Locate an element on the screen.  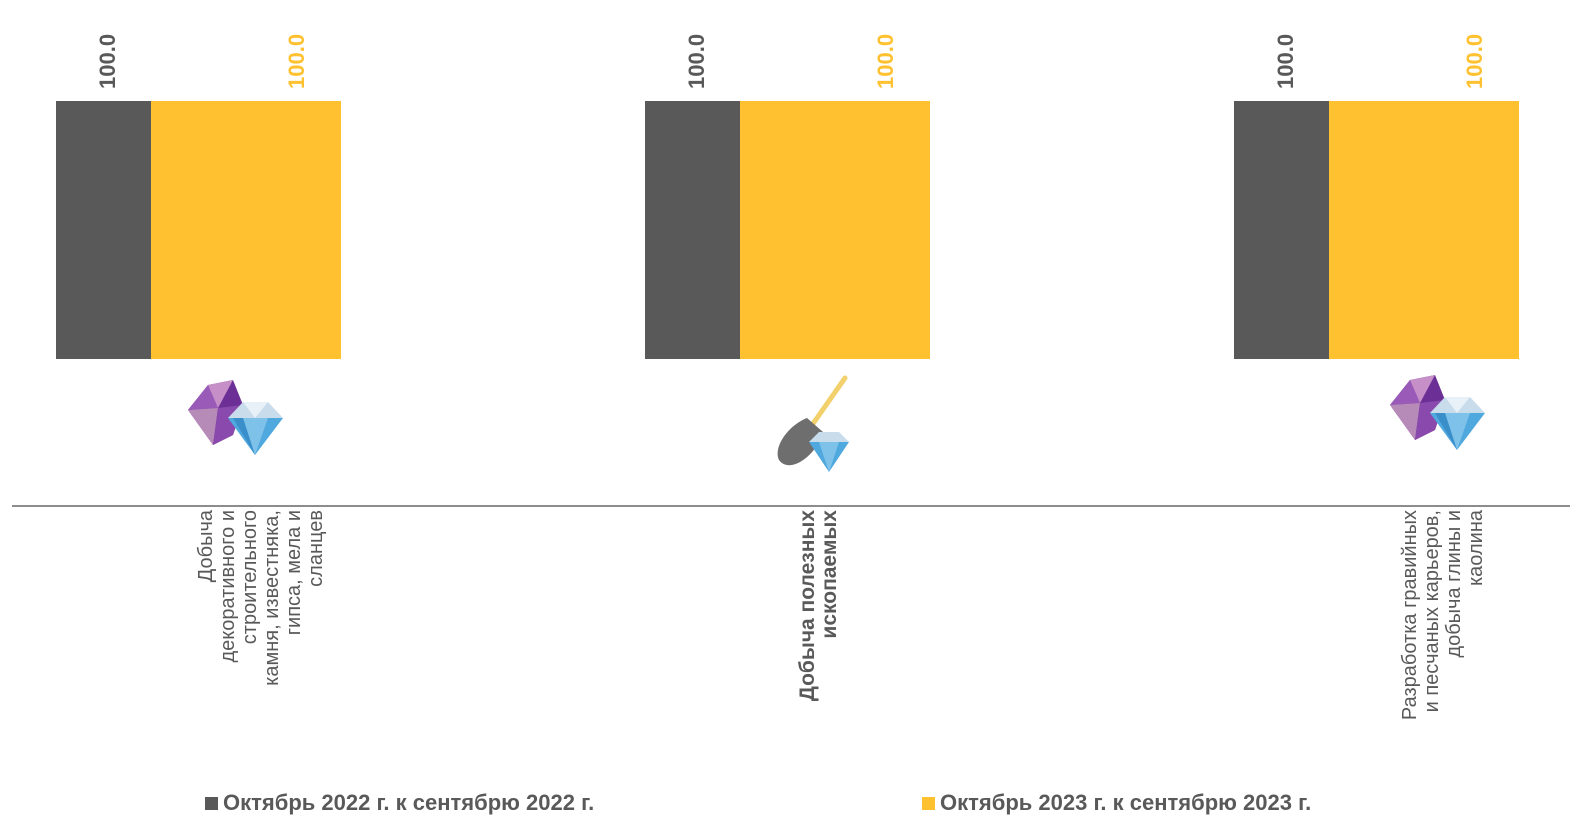
category-label-3-line-4: каолина is located at coordinates (1476, 547).